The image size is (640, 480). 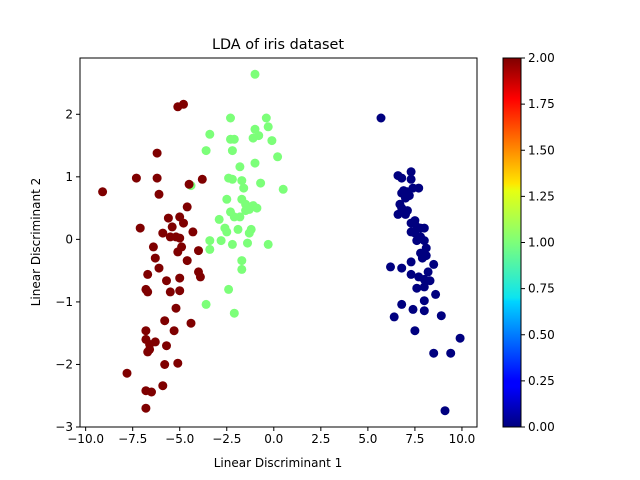 What do you see at coordinates (538, 242) in the screenshot?
I see `colorbar-ticks: 0.00 0.25 0.50 0.75 1.00 1.25 1.50 1.75 2.00` at bounding box center [538, 242].